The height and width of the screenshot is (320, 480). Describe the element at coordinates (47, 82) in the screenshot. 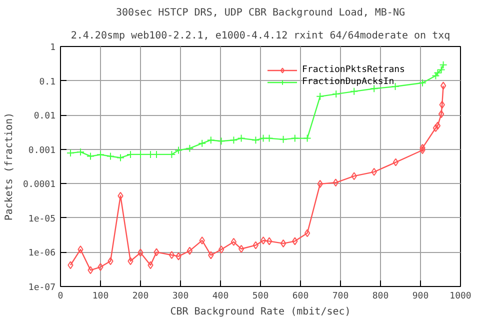

I see `y-tick-label: 0.1` at that location.